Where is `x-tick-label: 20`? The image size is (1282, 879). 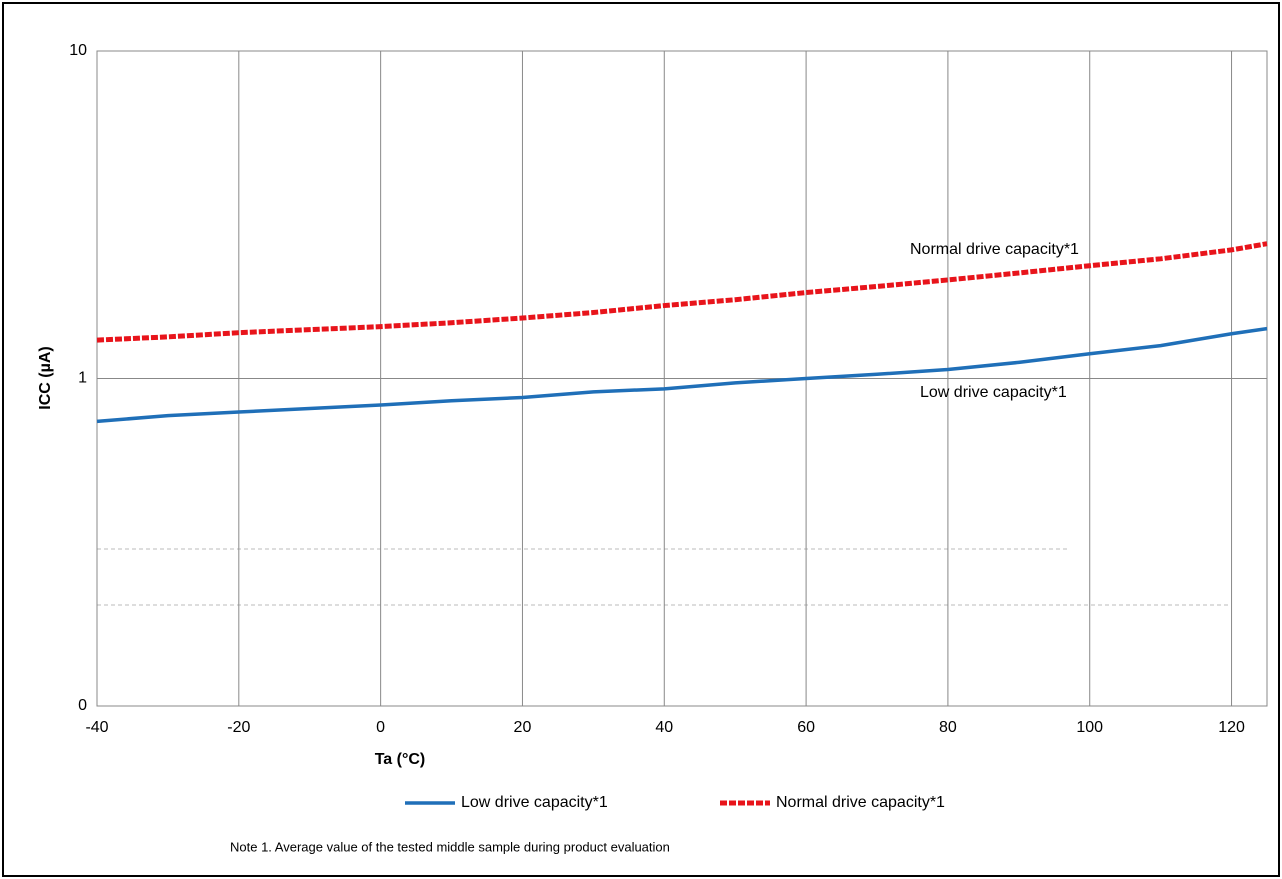
x-tick-label: 20 is located at coordinates (523, 727).